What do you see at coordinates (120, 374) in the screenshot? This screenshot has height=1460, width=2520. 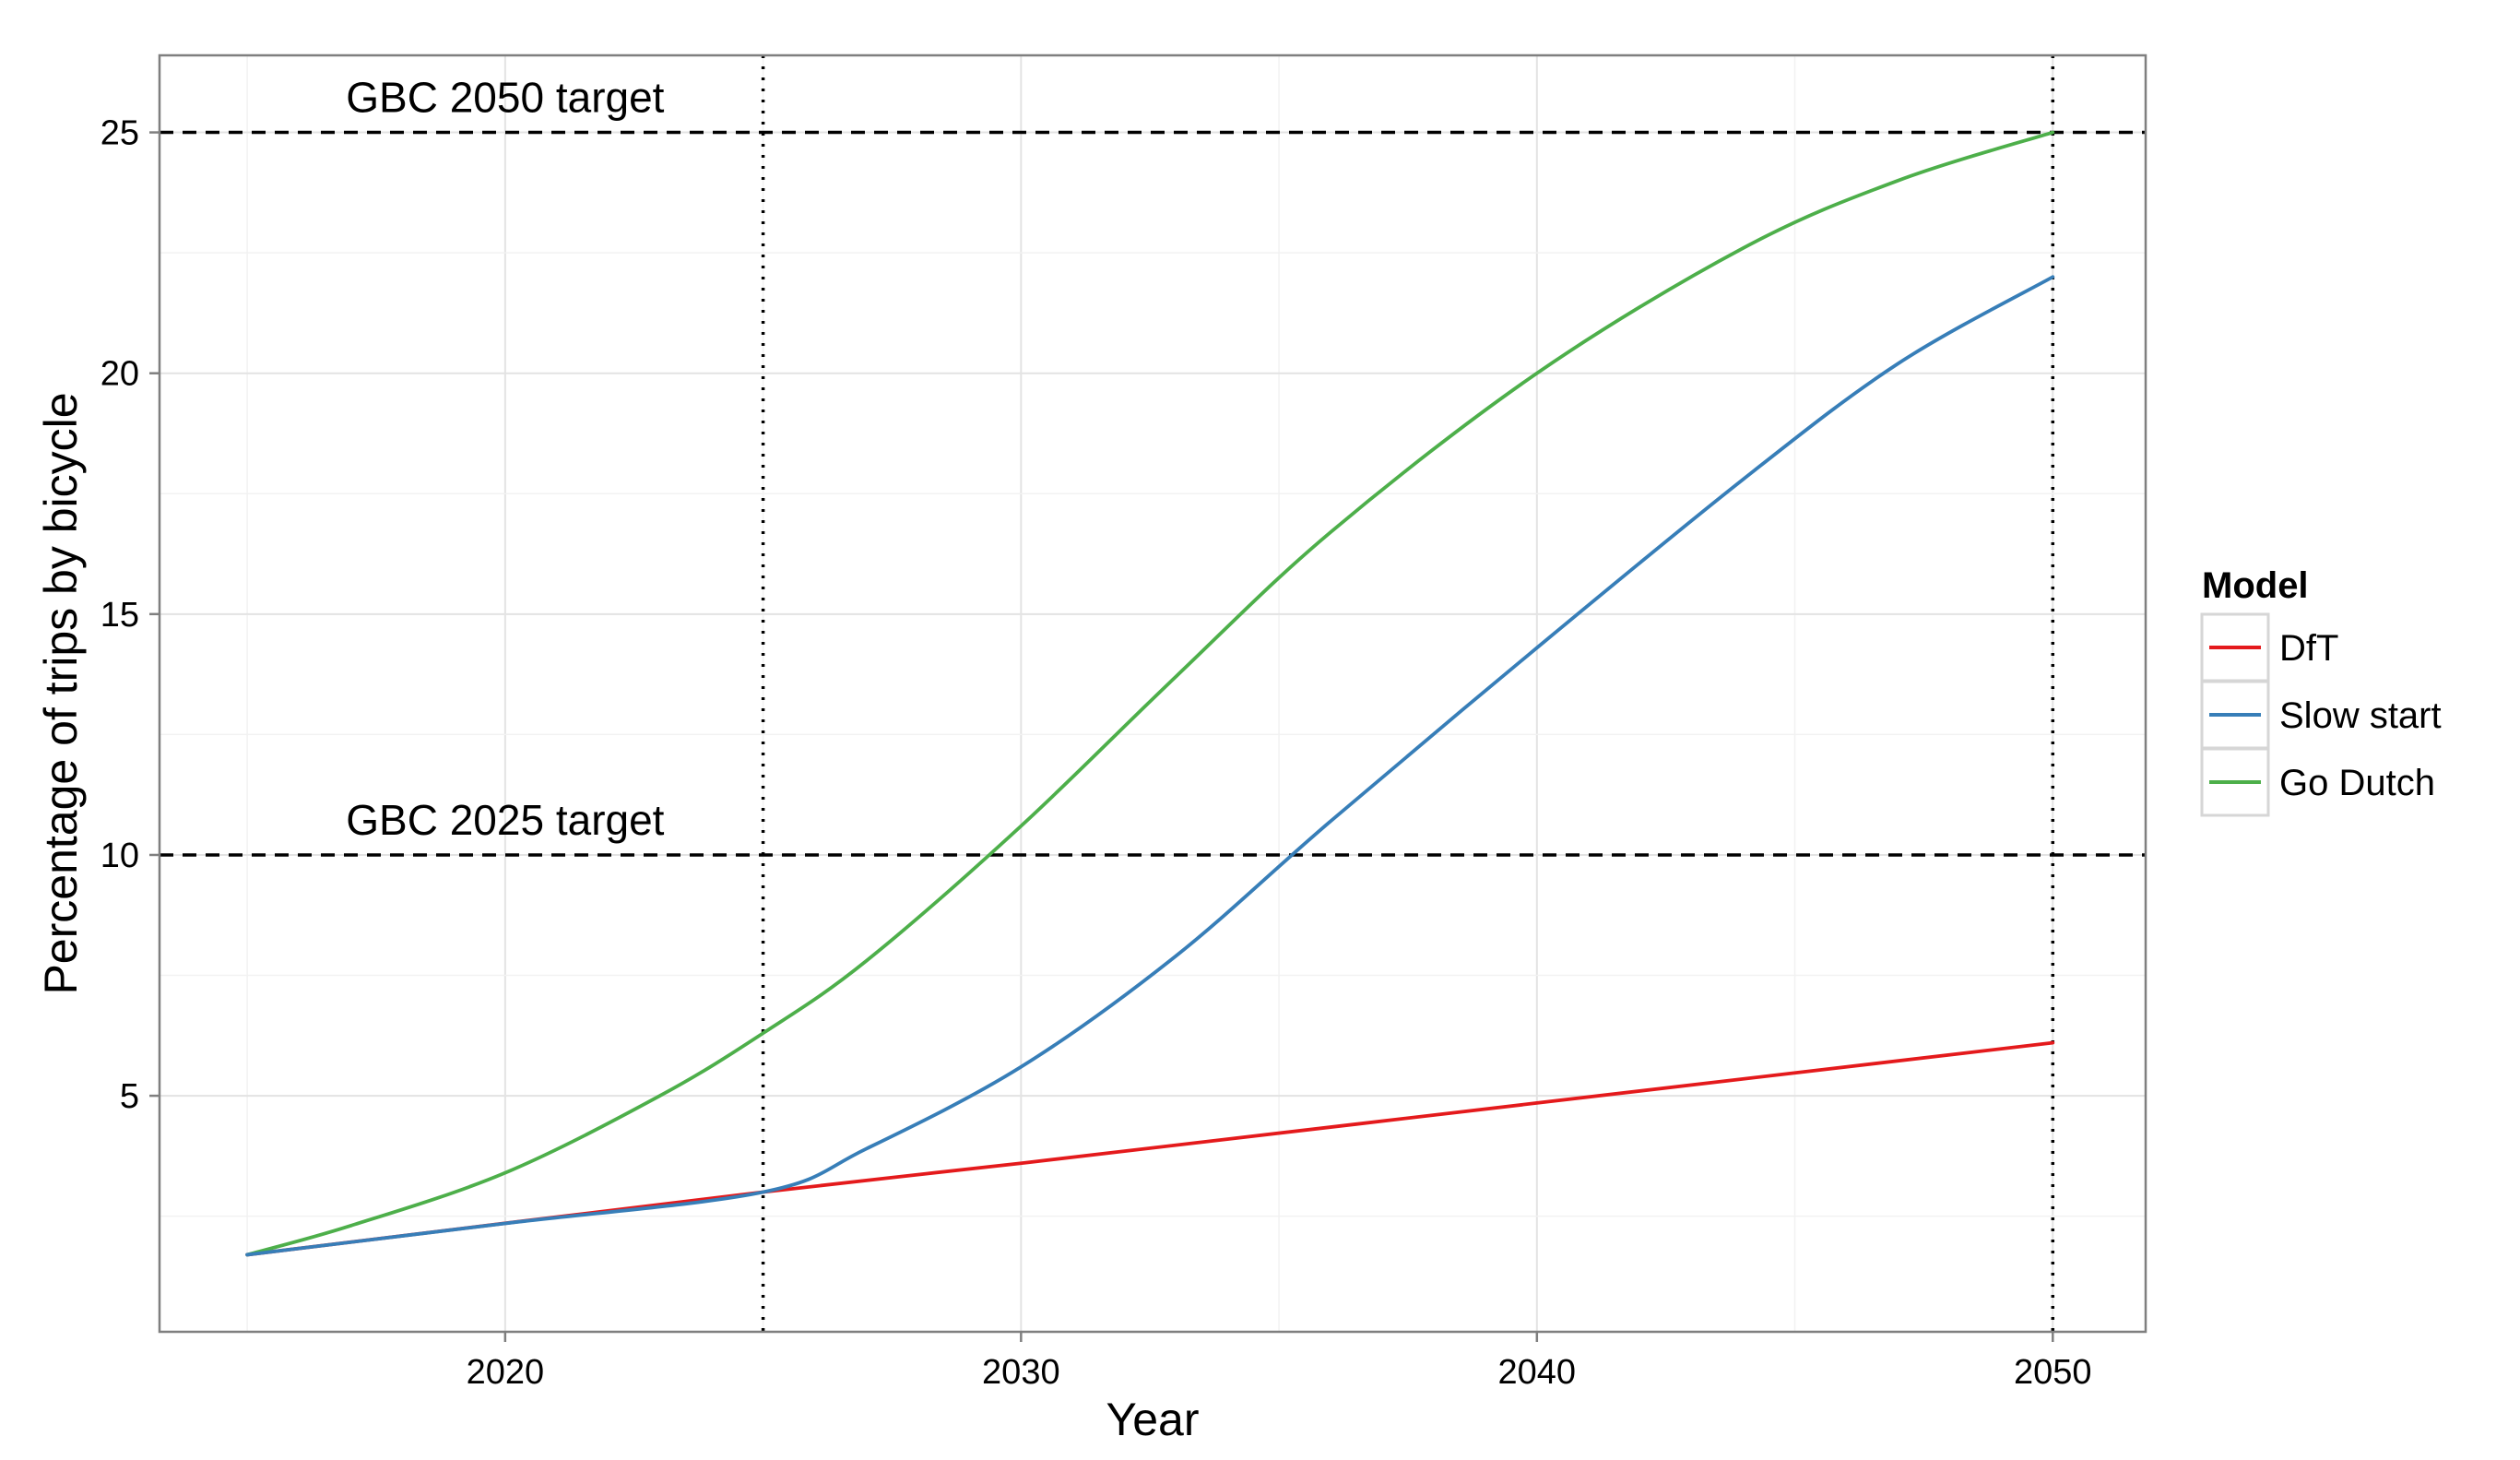 I see `y-tick-label: 20` at bounding box center [120, 374].